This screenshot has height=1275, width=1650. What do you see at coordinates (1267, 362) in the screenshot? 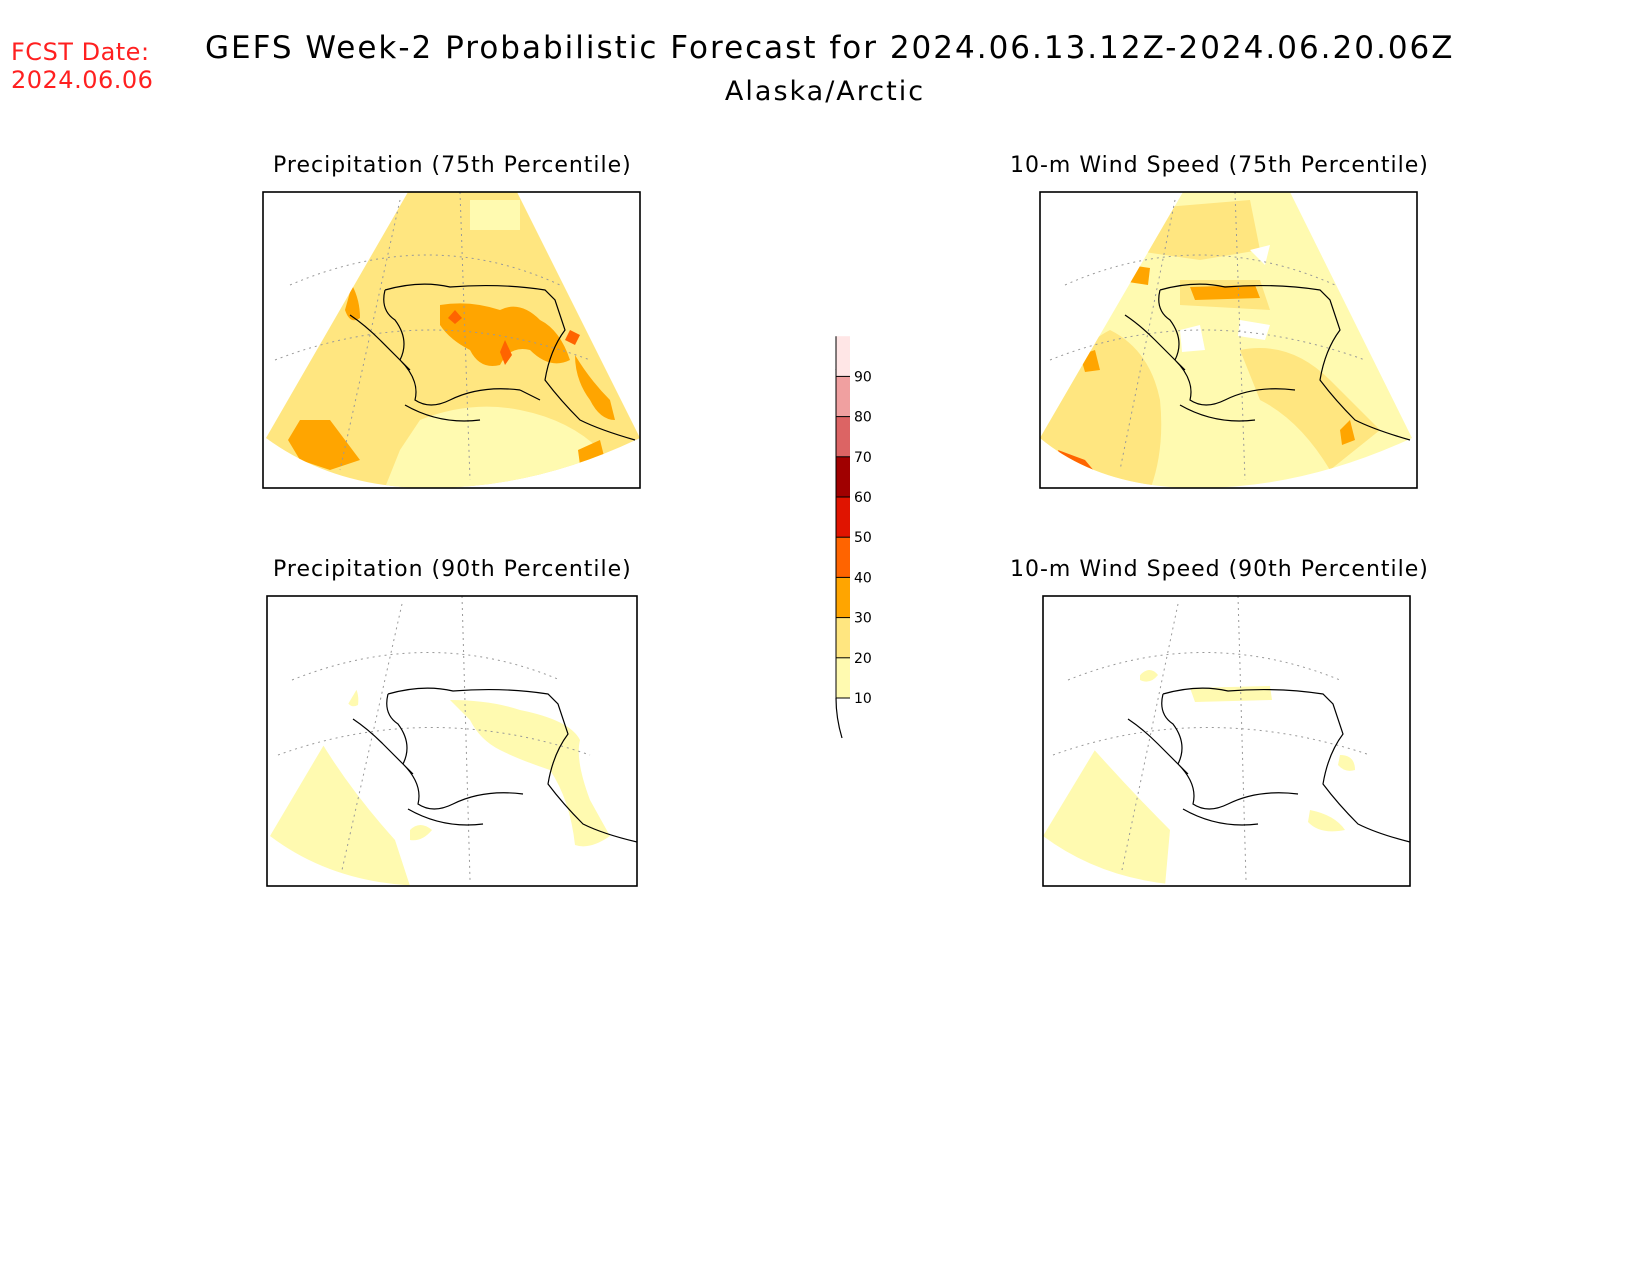
I see `wind-75-coastline` at bounding box center [1267, 362].